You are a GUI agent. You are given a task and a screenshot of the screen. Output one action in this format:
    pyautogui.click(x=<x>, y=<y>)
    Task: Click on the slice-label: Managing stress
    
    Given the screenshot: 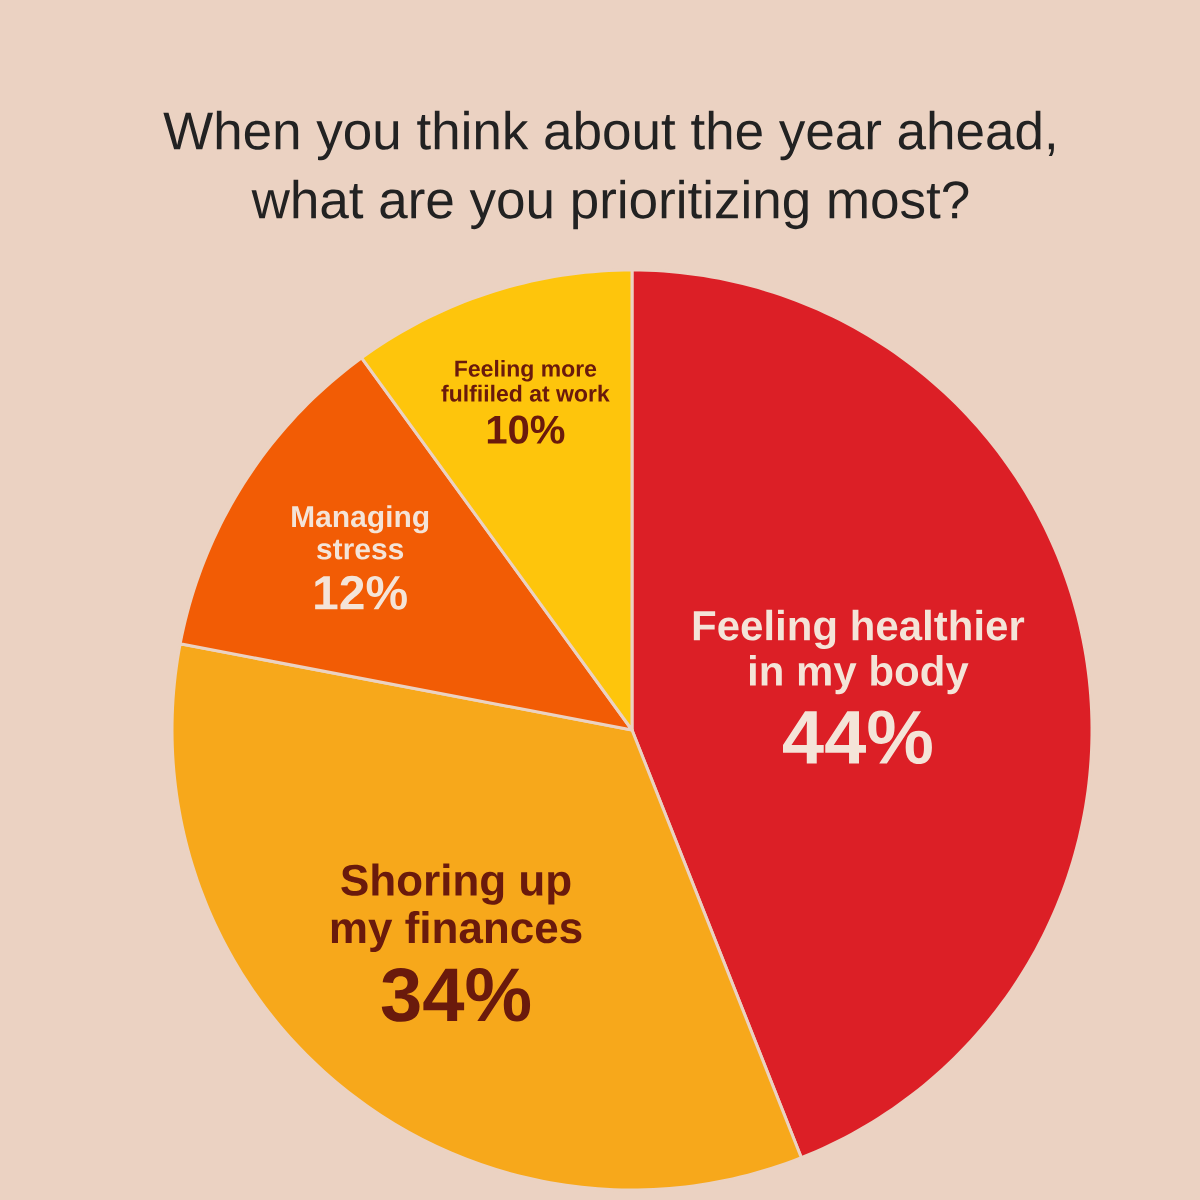 What is the action you would take?
    pyautogui.click(x=360, y=532)
    